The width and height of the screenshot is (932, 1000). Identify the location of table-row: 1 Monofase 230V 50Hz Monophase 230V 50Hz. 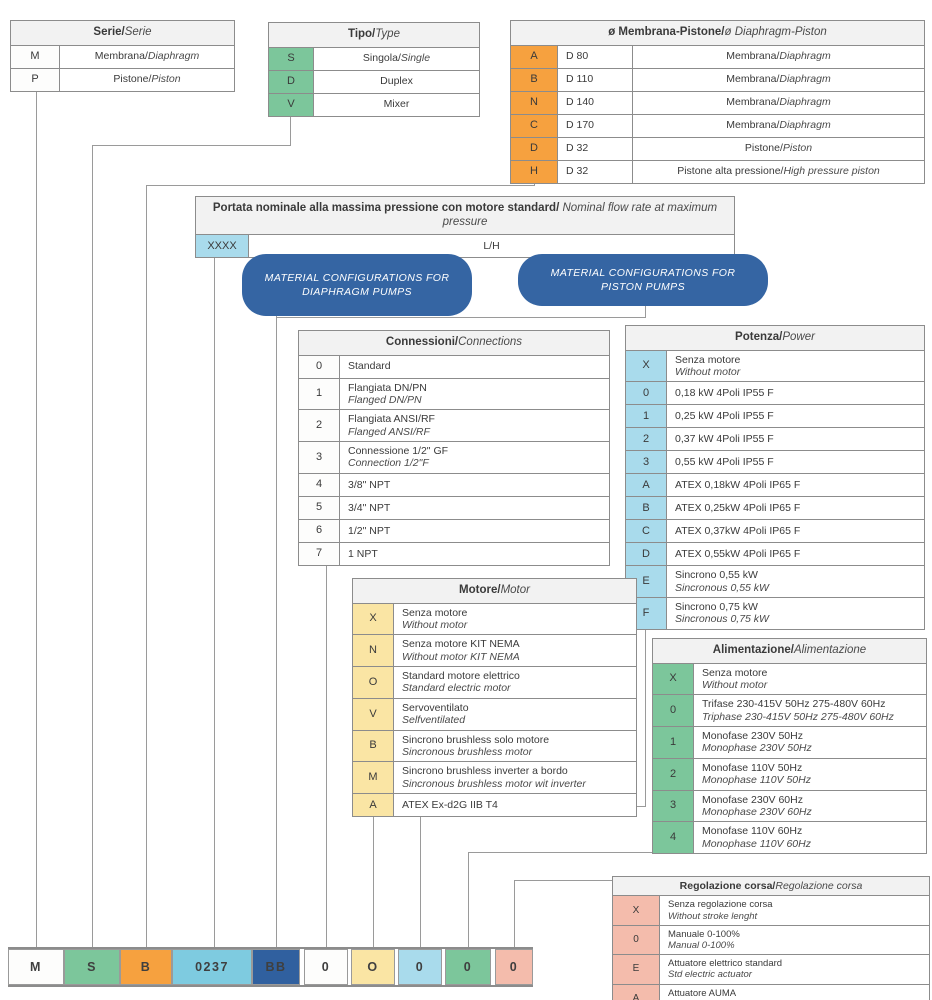
(789, 743).